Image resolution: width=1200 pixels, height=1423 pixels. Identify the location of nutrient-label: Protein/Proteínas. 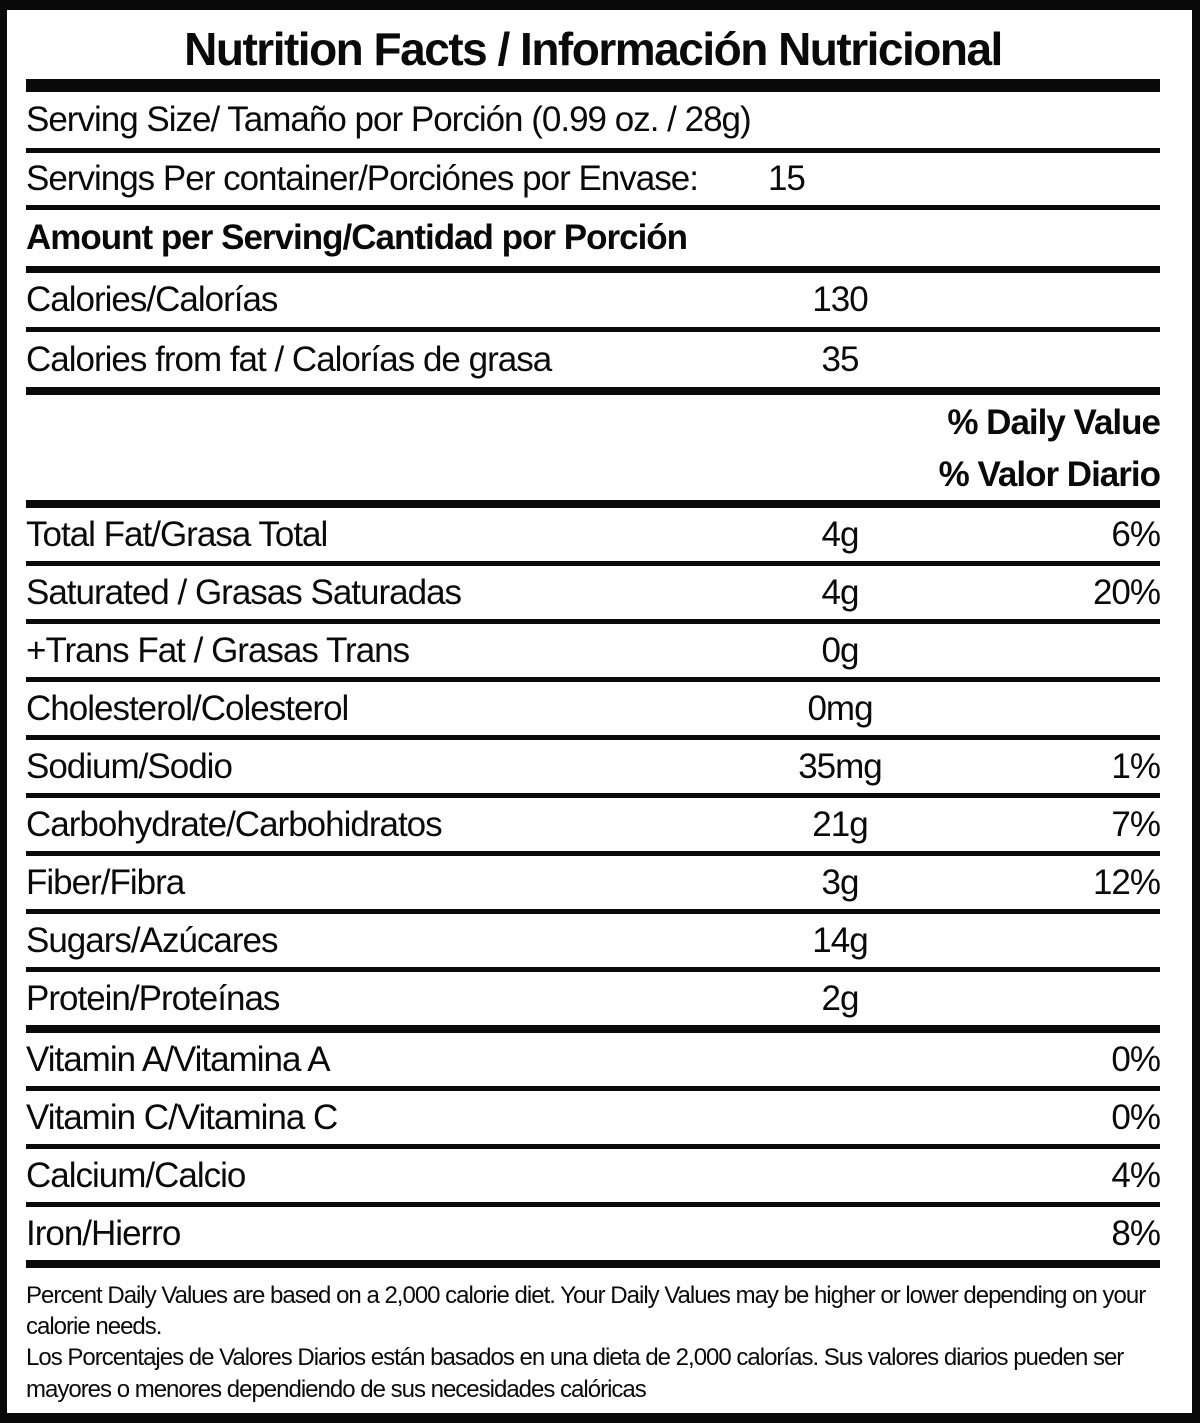
(153, 998).